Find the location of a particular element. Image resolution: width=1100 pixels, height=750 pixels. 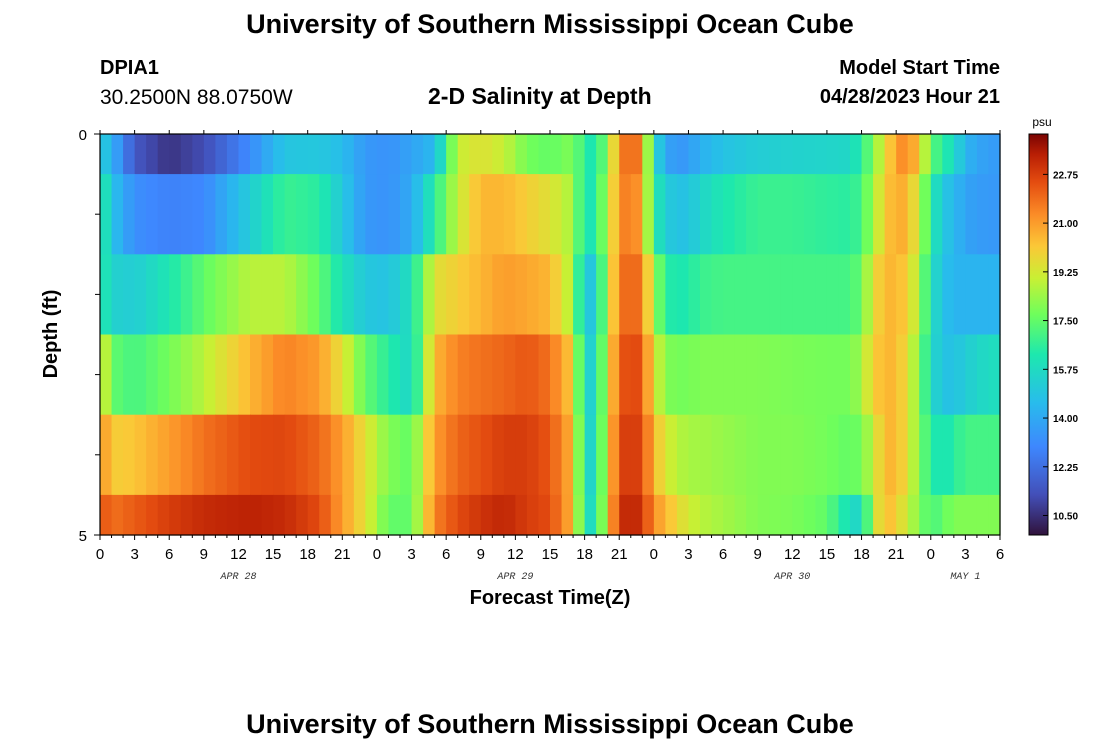

chart-title: 2-D Salinity at Depth is located at coordinates (540, 96).